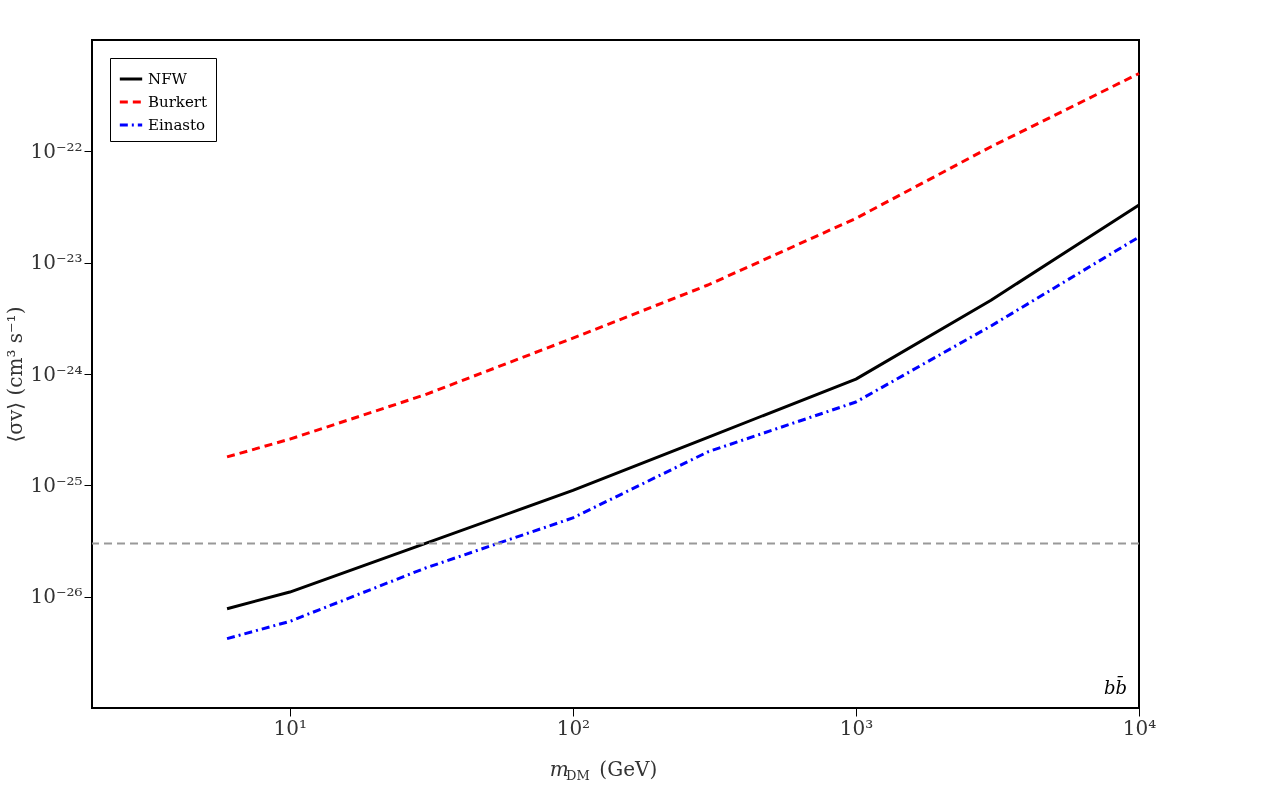 The image size is (1270, 809). I want to click on x-tick-label: 10¹, so click(290, 727).